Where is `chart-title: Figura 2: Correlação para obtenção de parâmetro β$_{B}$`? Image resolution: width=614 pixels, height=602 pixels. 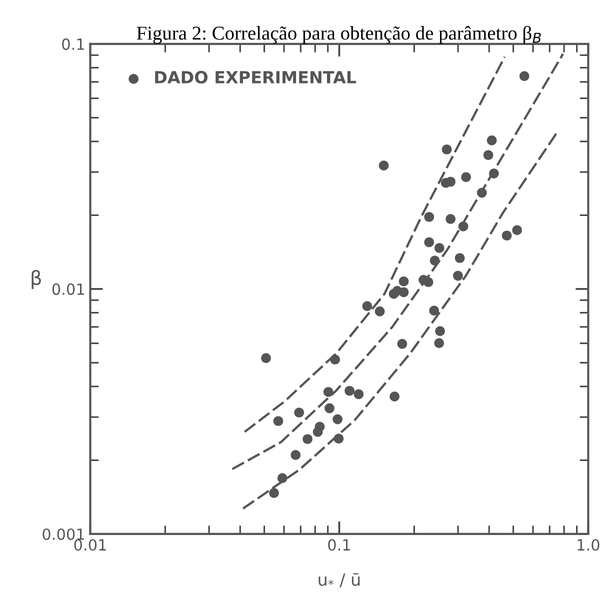
chart-title: Figura 2: Correlação para obtenção de parâmetro β$_{B}$ is located at coordinates (338, 35).